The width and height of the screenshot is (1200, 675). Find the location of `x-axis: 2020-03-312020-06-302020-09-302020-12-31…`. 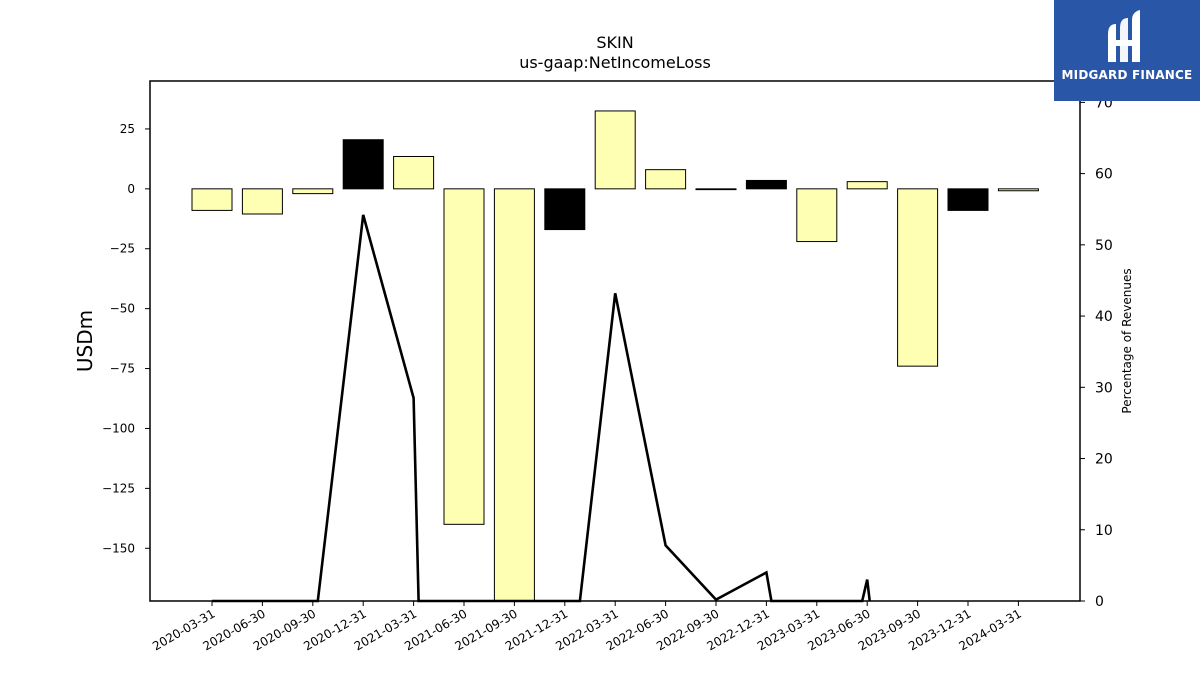

x-axis: 2020-03-312020-06-302020-09-302020-12-31… is located at coordinates (587, 627).